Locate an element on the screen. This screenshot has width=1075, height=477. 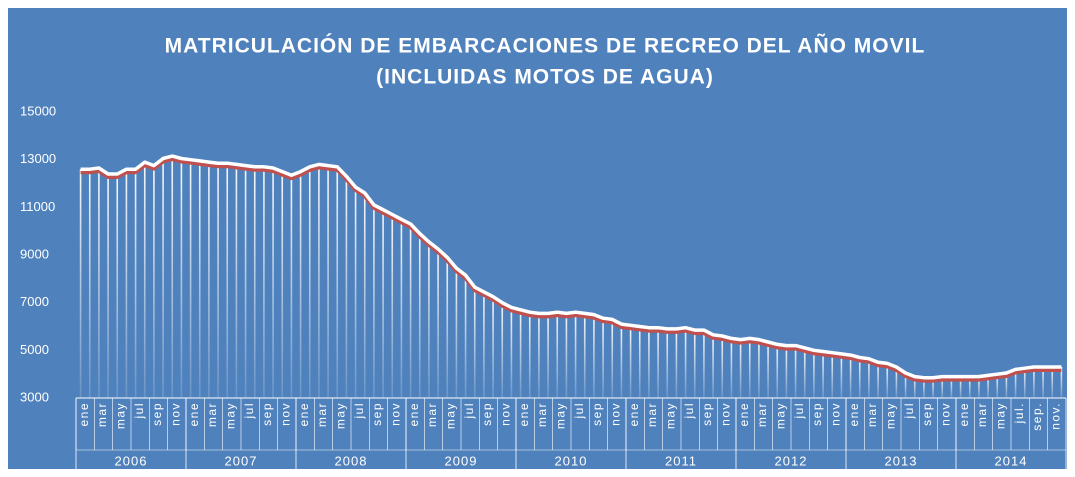
y-tick-label: 13000 is located at coordinates (38, 158).